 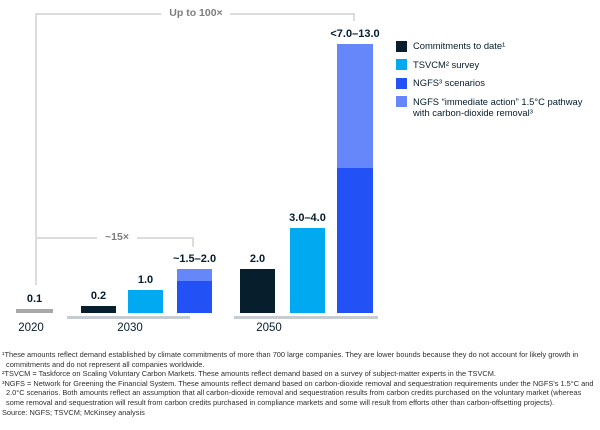 I want to click on legend-item-2: TSVCM² survey, so click(x=494, y=64).